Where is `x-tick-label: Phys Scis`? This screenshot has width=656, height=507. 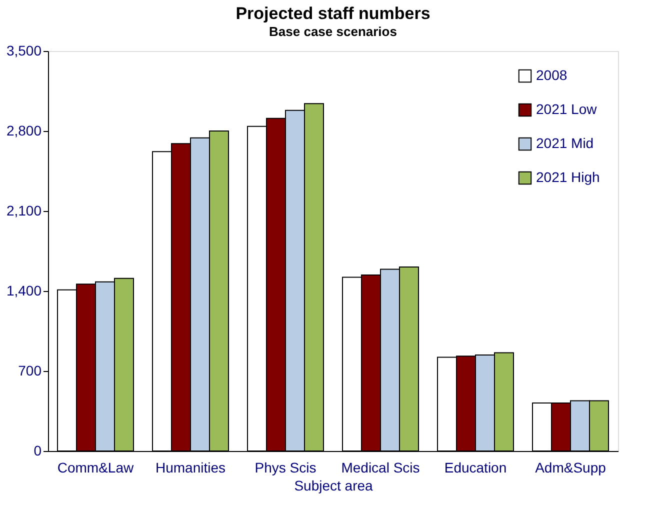
x-tick-label: Phys Scis is located at coordinates (285, 468).